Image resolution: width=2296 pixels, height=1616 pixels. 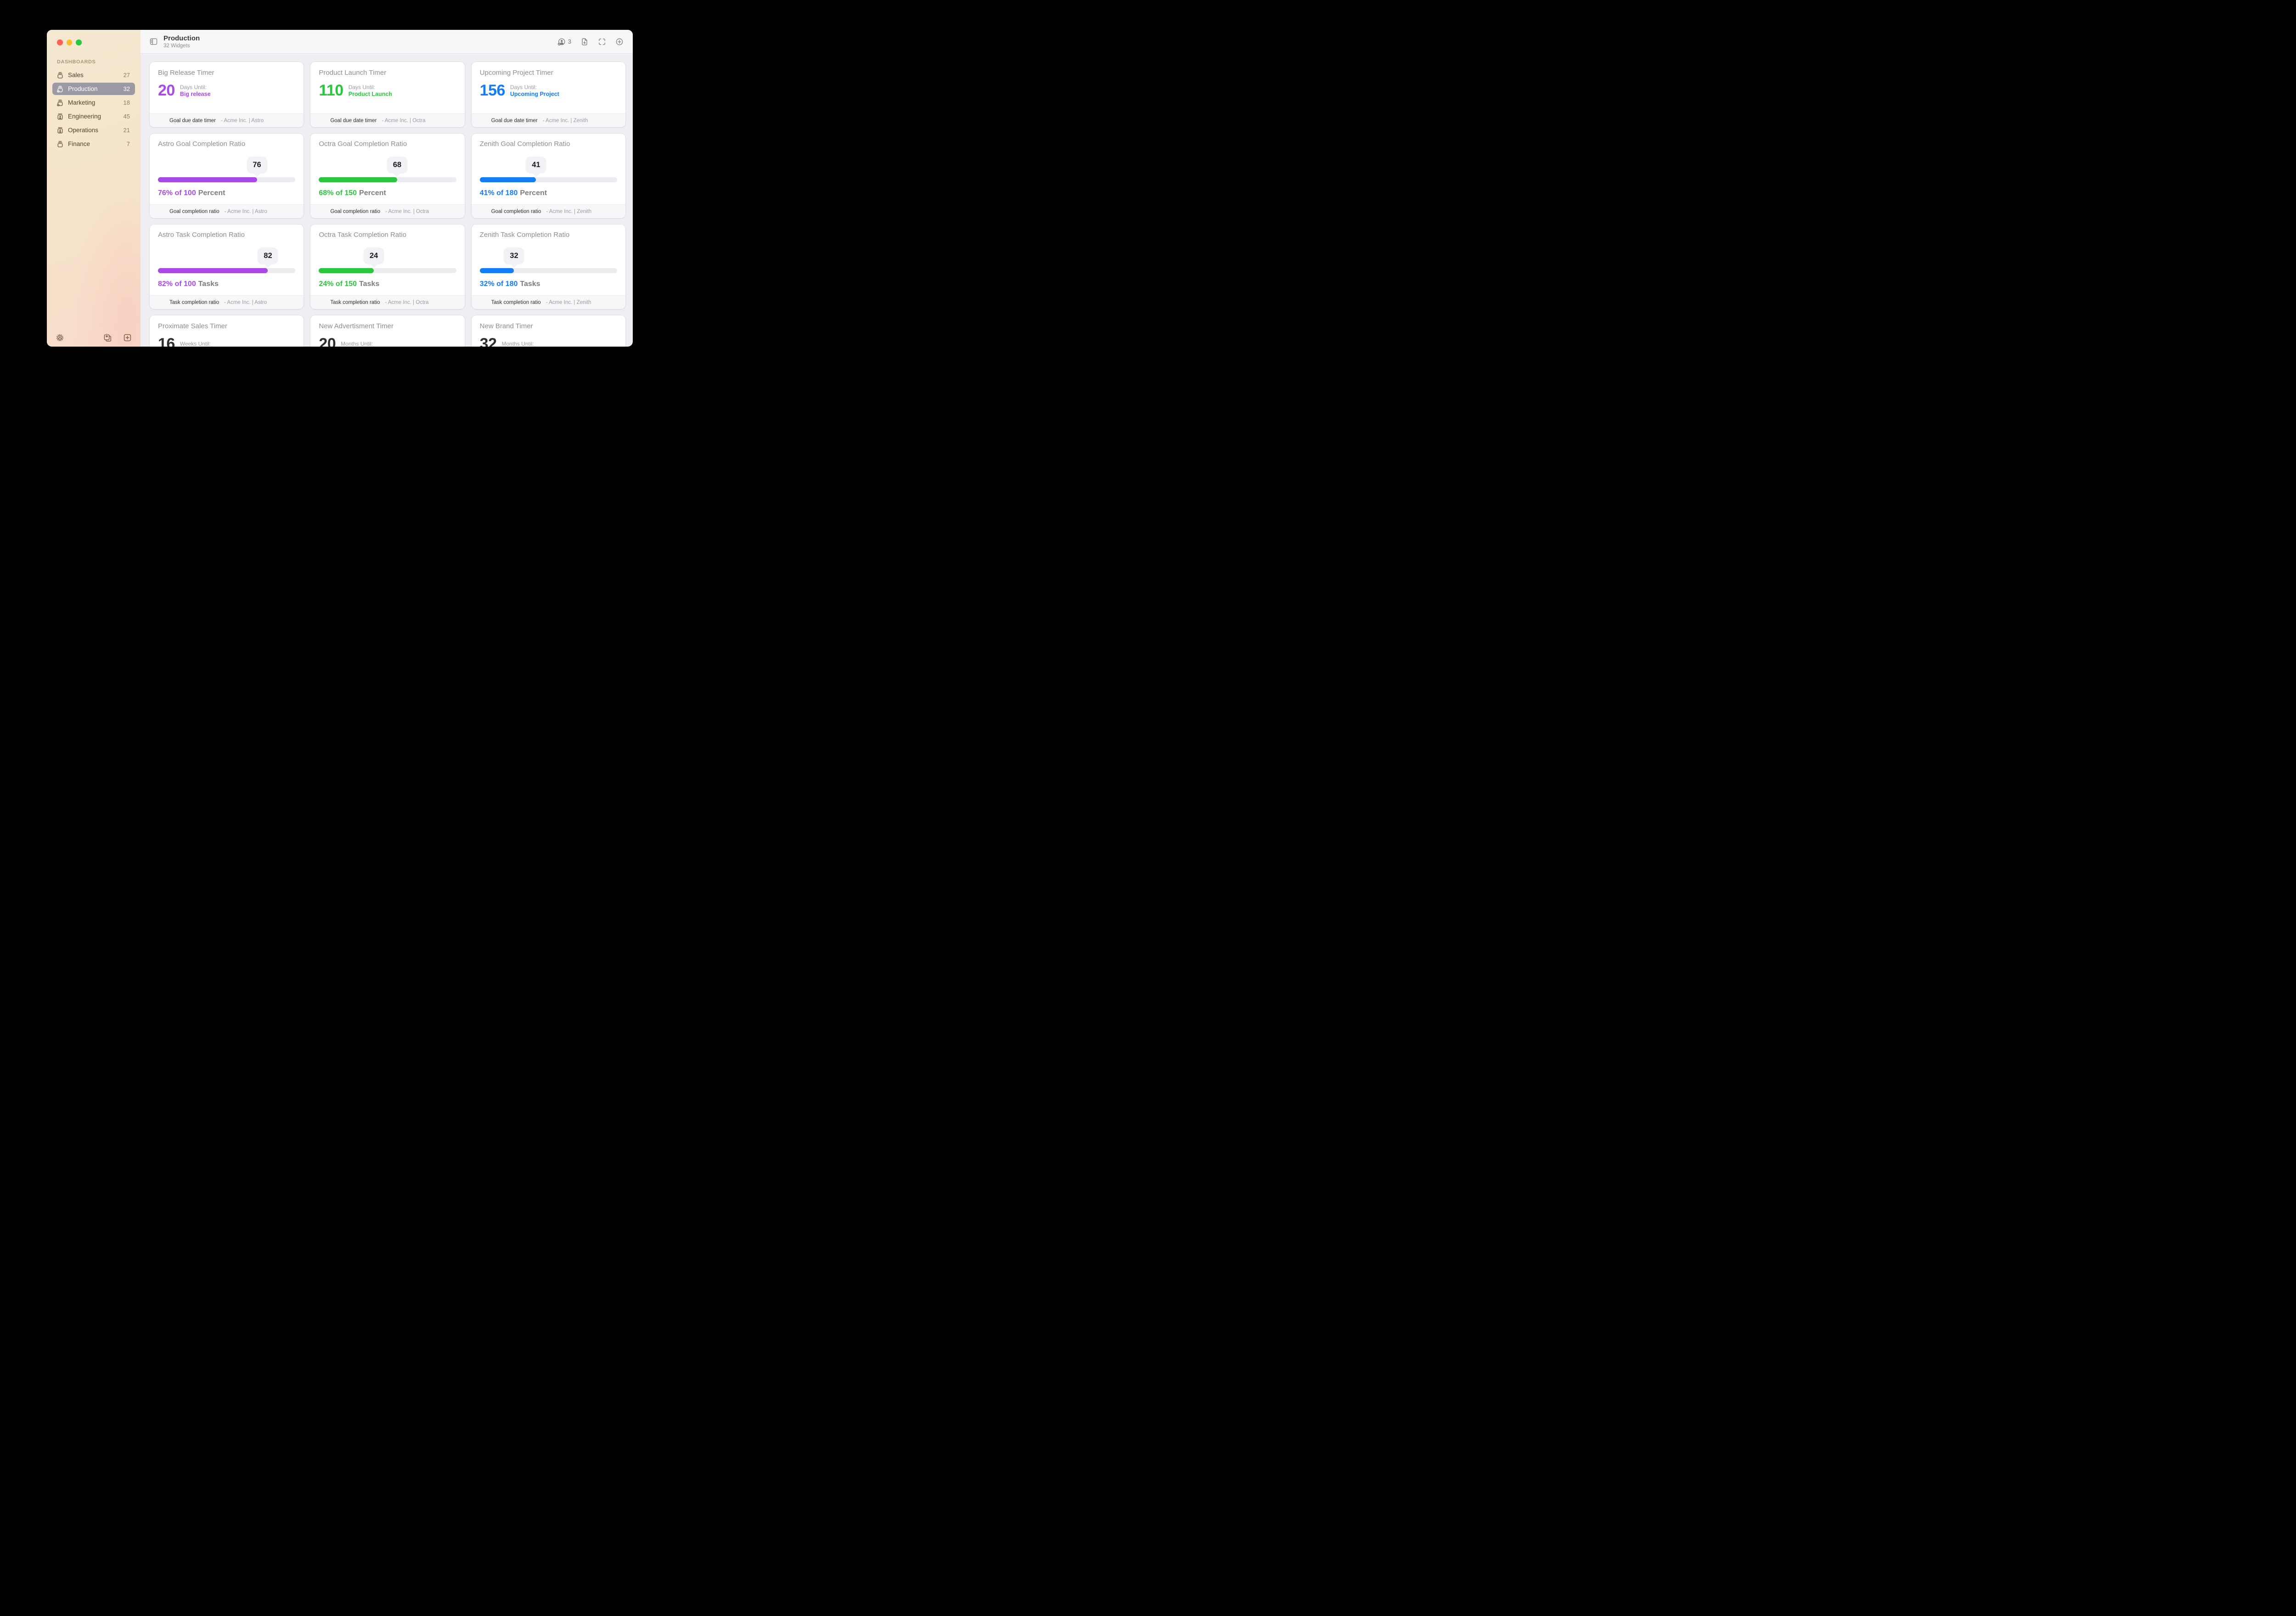 I want to click on sidebar-item-production: Production 32, so click(x=93, y=89).